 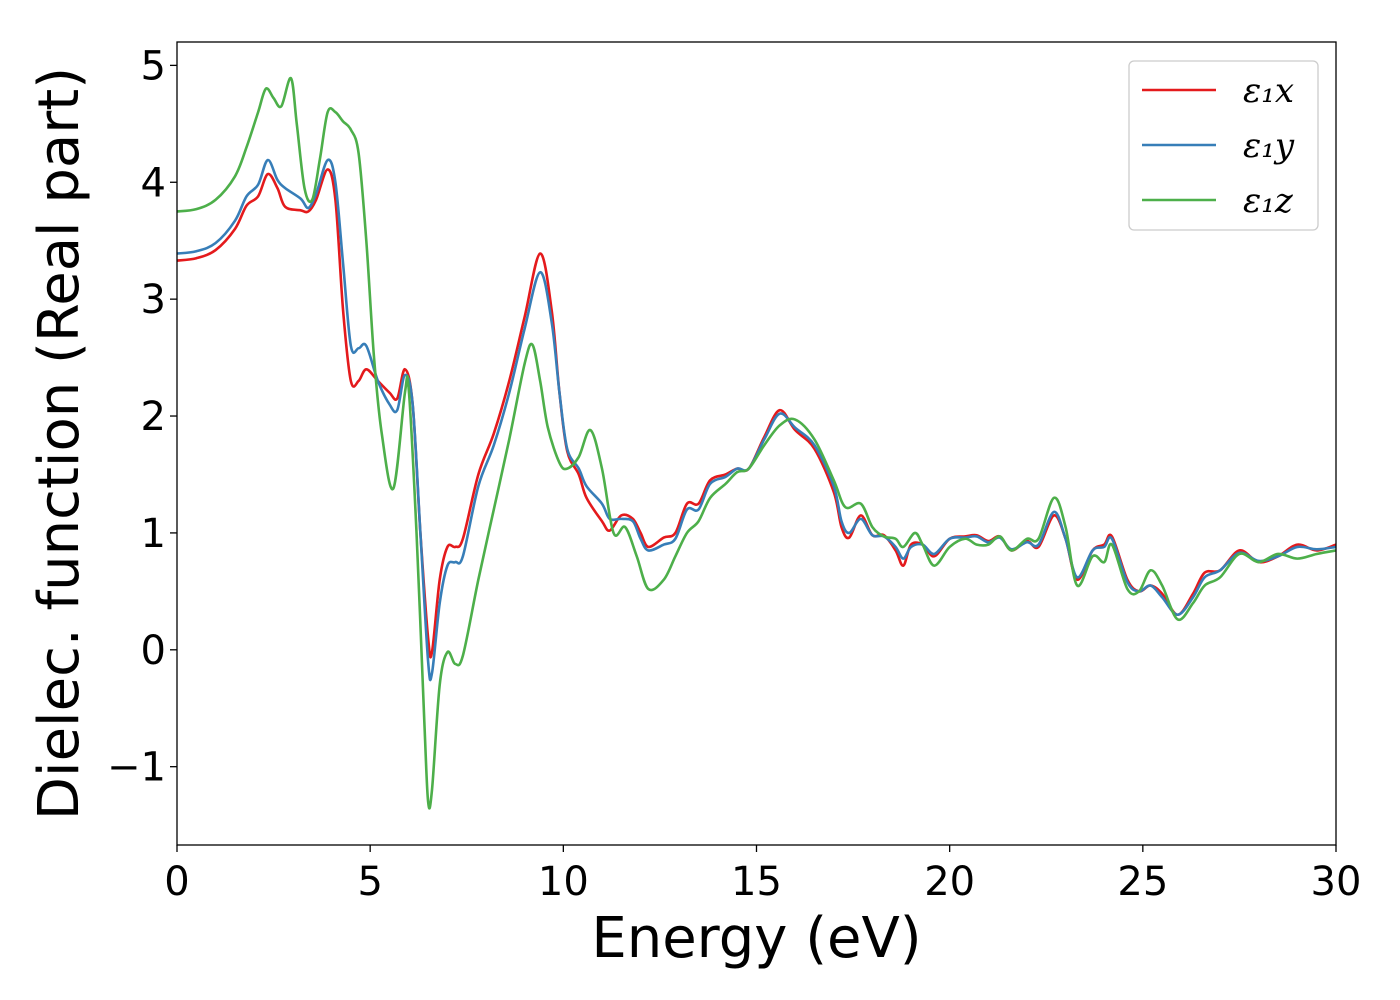 What do you see at coordinates (1142, 882) in the screenshot?
I see `x-tick-label: 25` at bounding box center [1142, 882].